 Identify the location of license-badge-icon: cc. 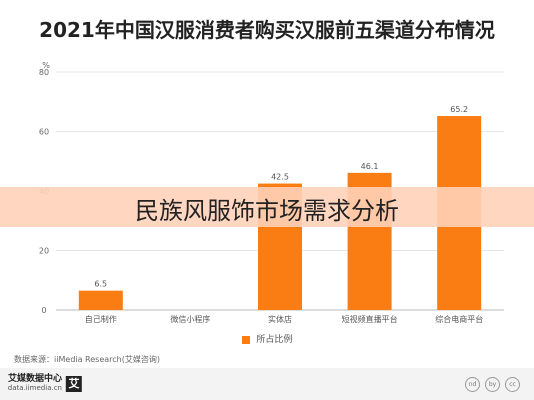
(512, 384).